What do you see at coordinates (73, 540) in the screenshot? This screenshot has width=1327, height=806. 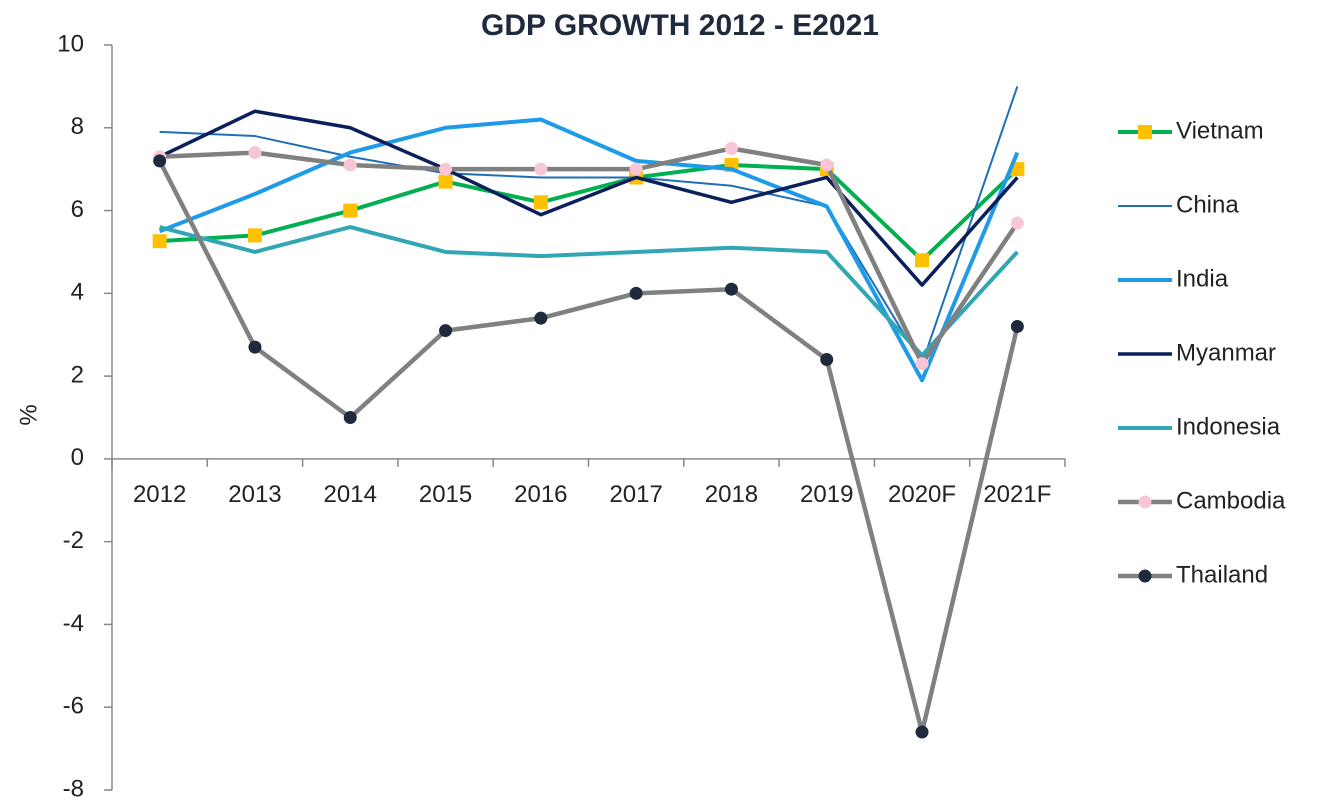 I see `y-tick-label: -2` at bounding box center [73, 540].